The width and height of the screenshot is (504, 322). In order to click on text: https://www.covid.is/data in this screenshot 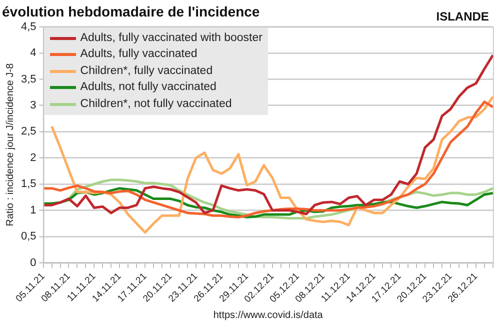, I will do `click(268, 315)`.